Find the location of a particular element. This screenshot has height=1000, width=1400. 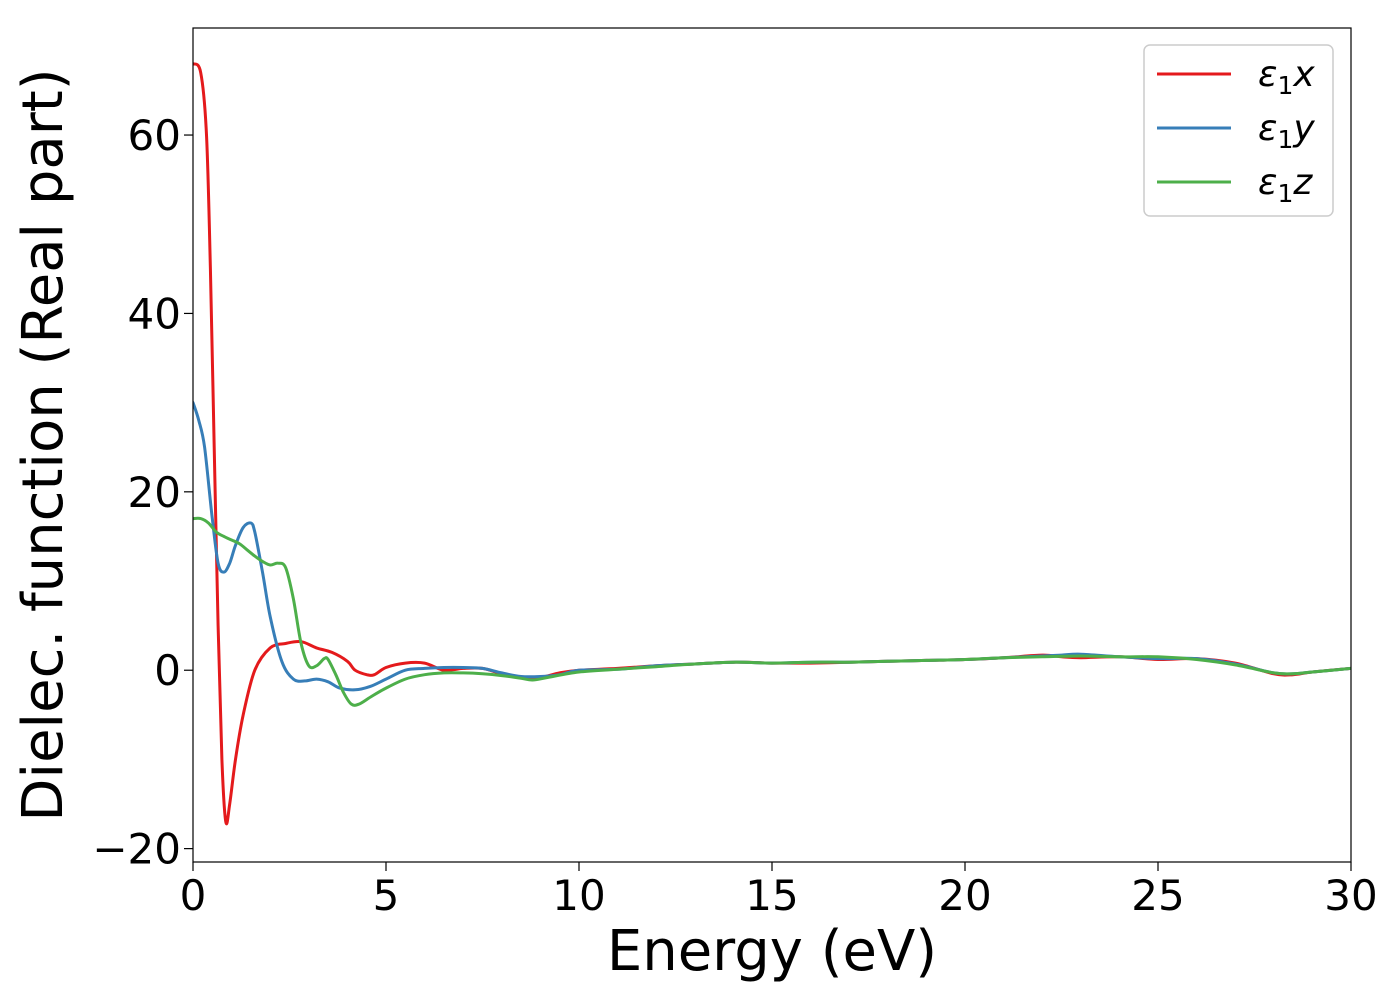

x-tick-label: 20 is located at coordinates (964, 895).